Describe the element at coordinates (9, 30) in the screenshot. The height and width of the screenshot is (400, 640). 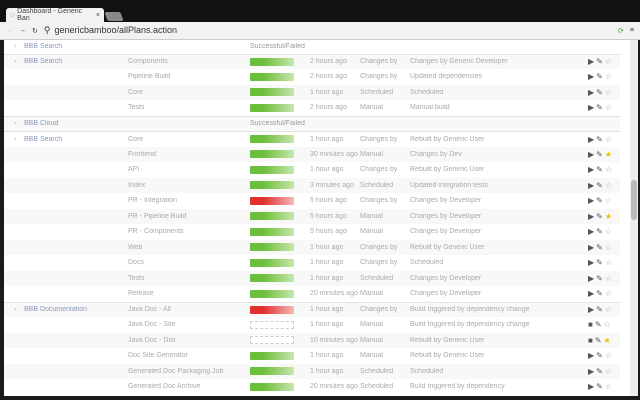
I see `back-icon: ←` at that location.